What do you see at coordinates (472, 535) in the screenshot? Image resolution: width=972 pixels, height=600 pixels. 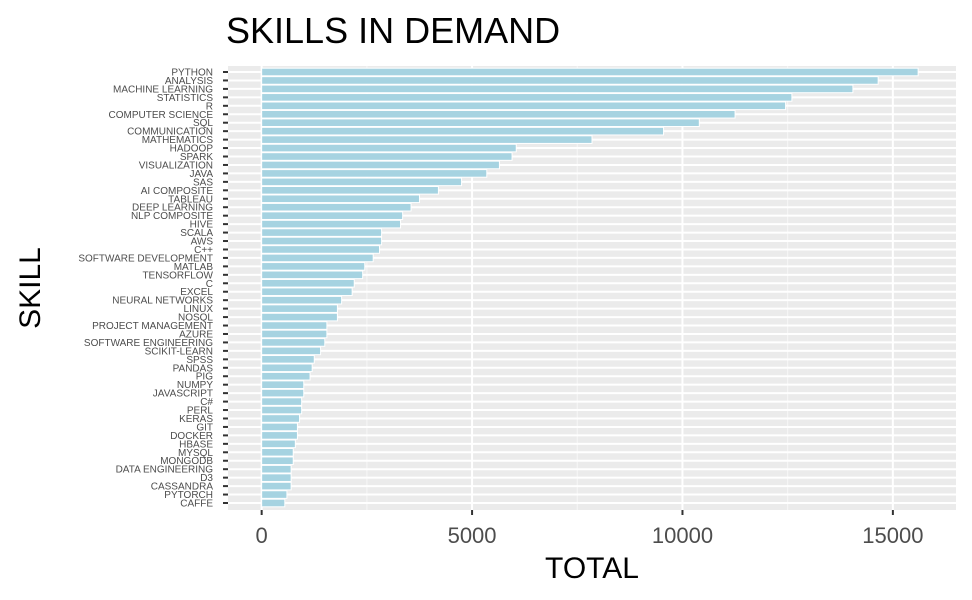 I see `x-tick-label: 5000` at bounding box center [472, 535].